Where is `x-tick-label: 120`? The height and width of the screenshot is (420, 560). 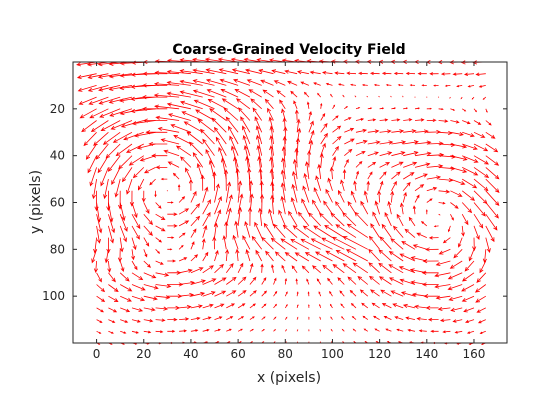
x-tick-label: 120 is located at coordinates (379, 354).